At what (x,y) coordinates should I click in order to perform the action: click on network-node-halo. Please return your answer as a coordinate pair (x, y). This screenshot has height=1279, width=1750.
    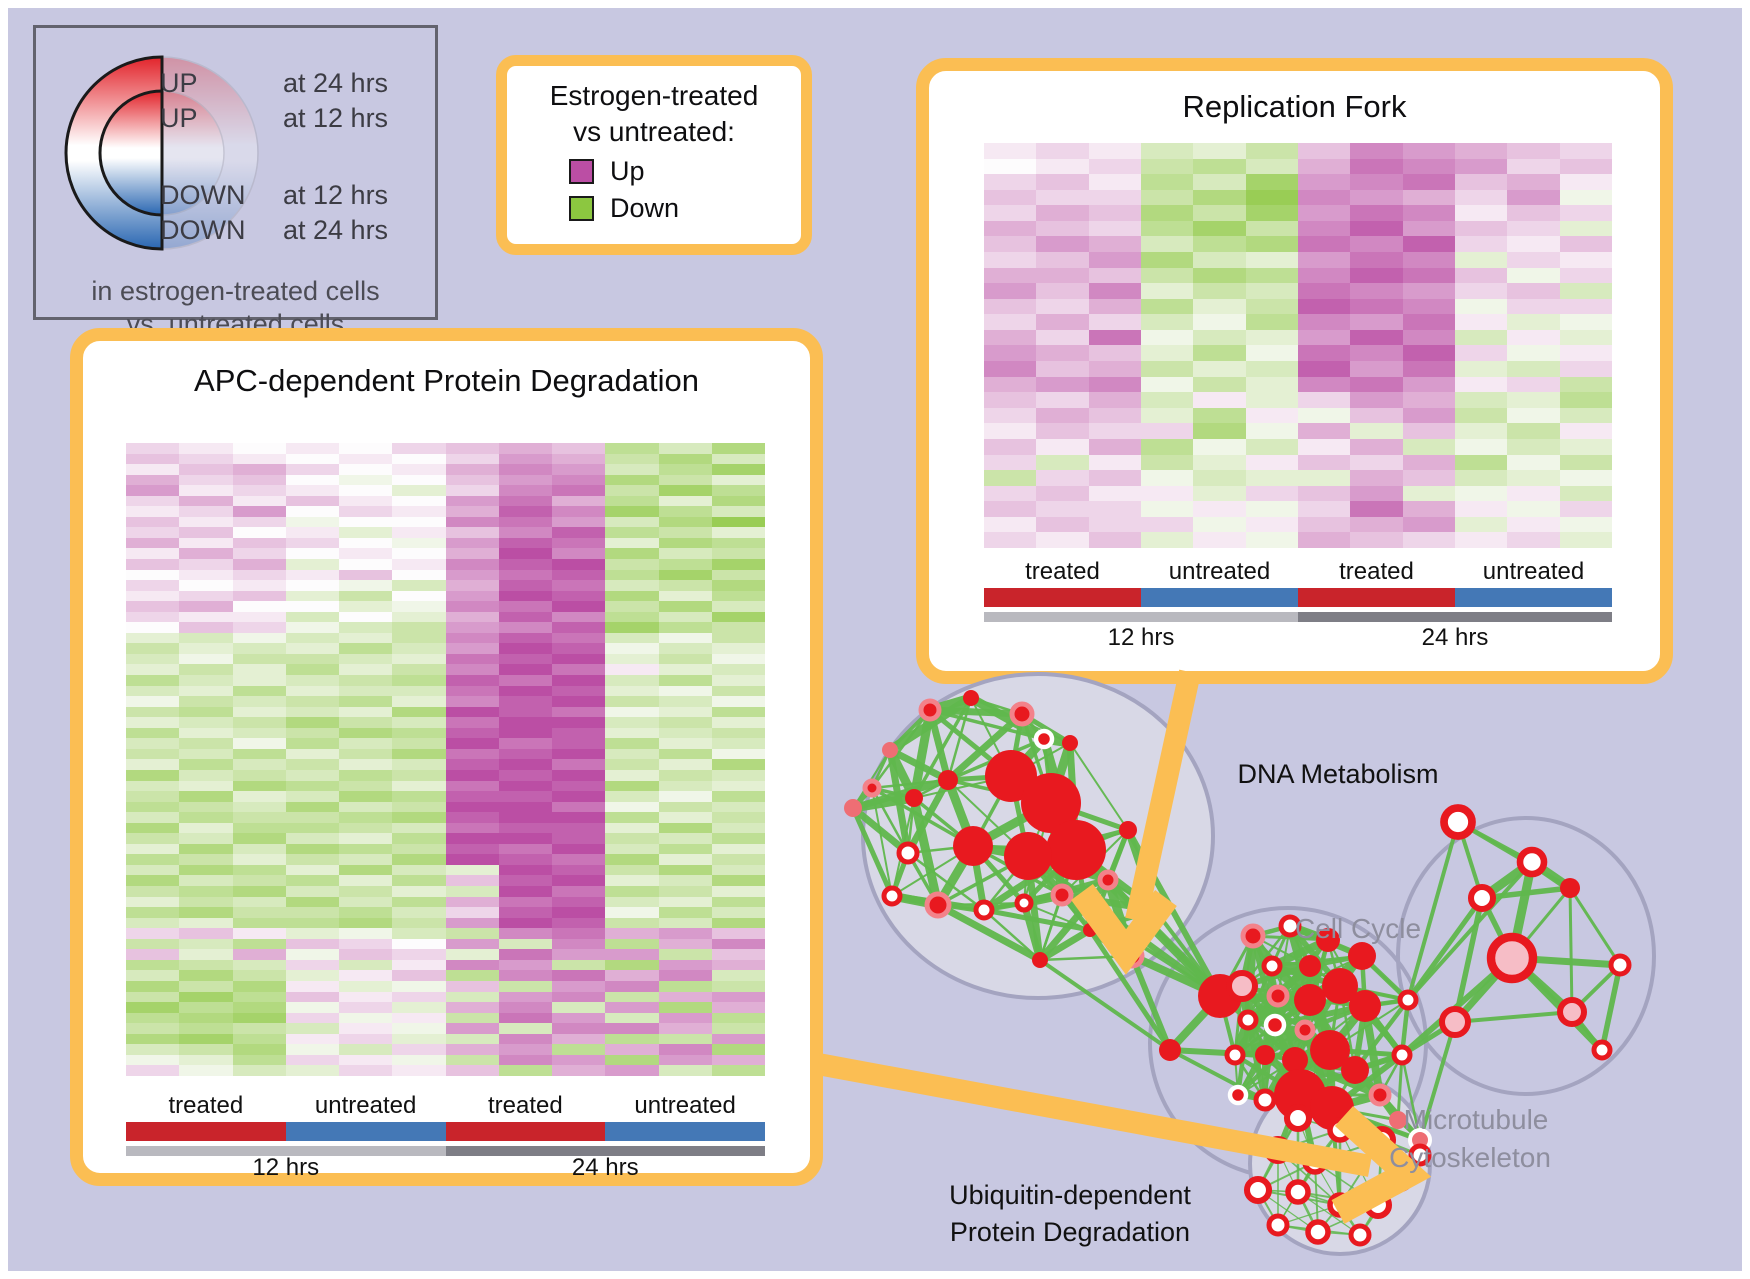
    Looking at the image, I should click on (1380, 1095).